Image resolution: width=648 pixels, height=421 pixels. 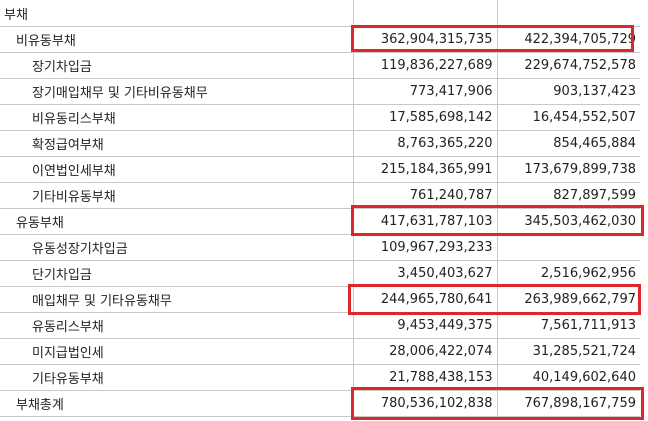 I want to click on current-period-value: 362,904,315,735, so click(x=425, y=39).